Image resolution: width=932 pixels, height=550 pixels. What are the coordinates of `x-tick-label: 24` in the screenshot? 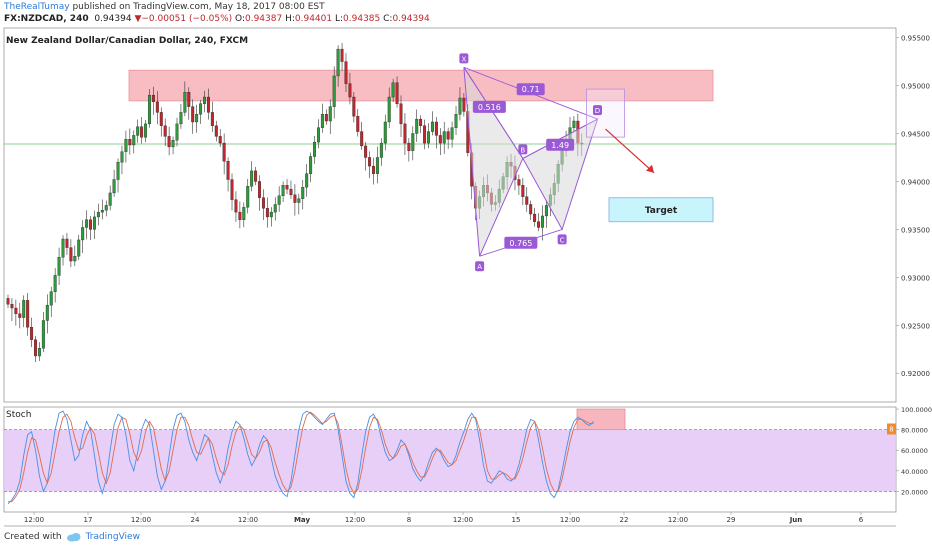 It's located at (195, 520).